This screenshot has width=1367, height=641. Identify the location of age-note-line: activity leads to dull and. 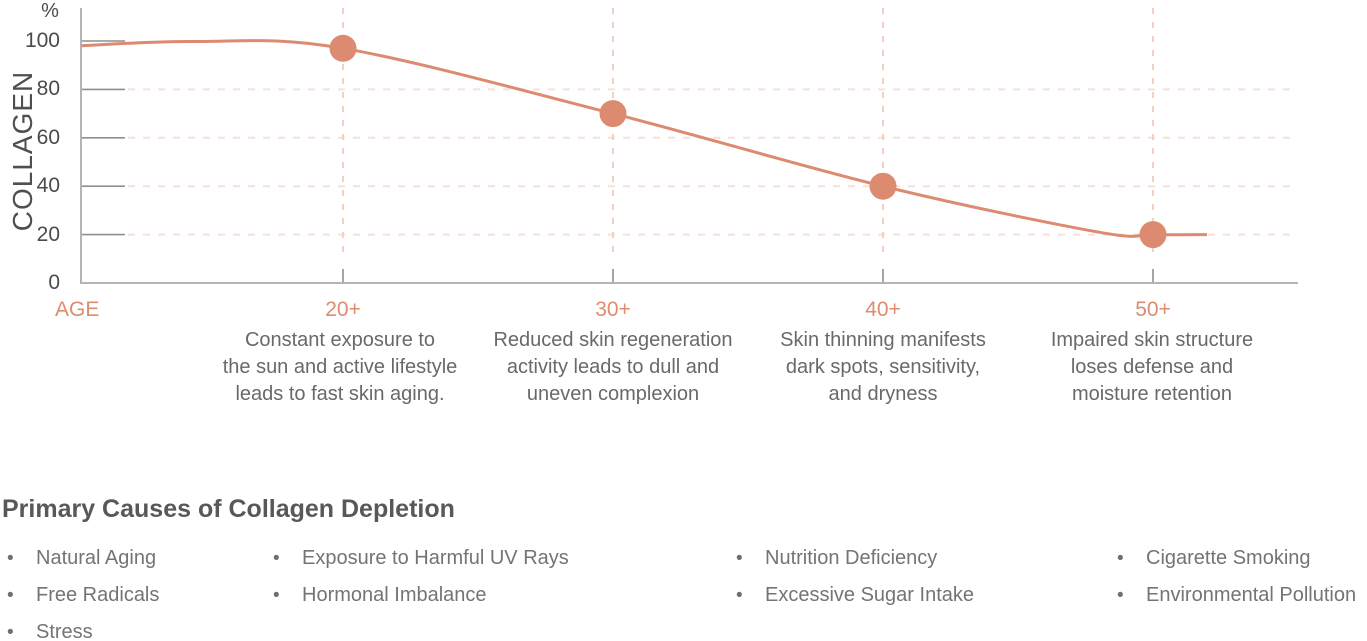
(613, 367).